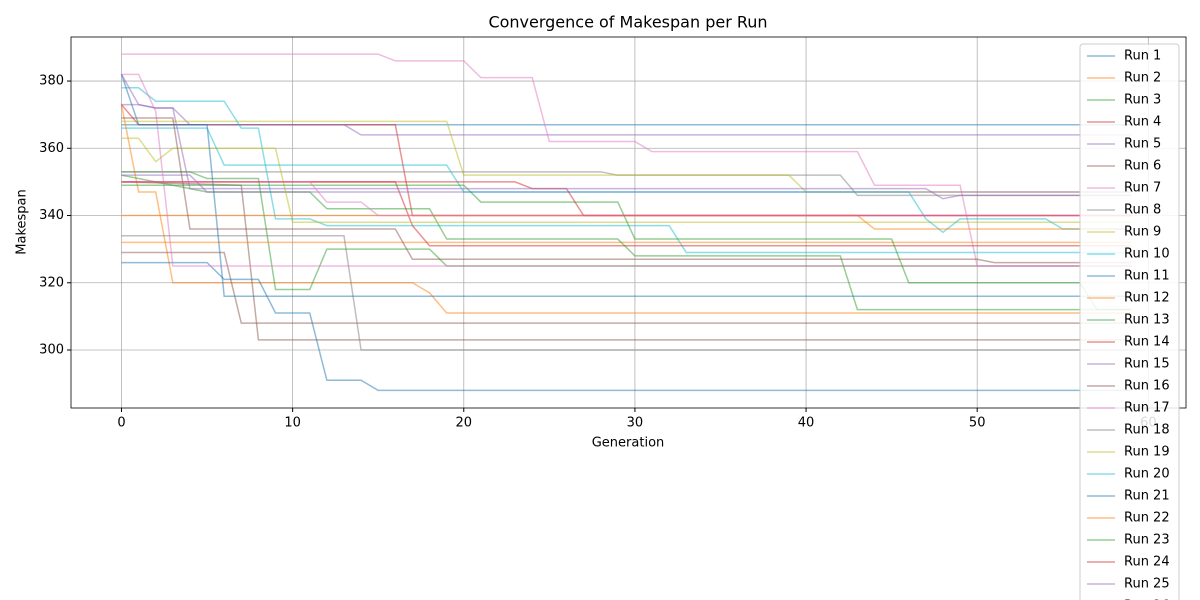 The height and width of the screenshot is (600, 1200). Describe the element at coordinates (22, 221) in the screenshot. I see `y-axis-label: Makespan` at that location.